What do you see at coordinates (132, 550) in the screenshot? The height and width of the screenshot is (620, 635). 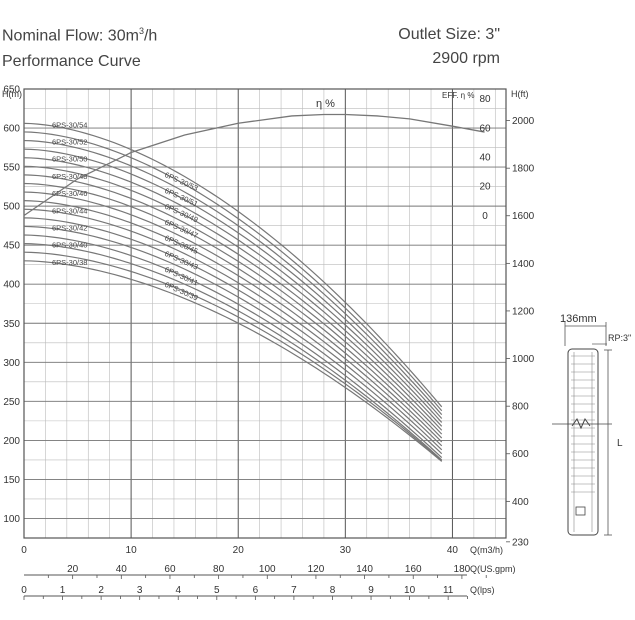 I see `x-tick-label: 10` at bounding box center [132, 550].